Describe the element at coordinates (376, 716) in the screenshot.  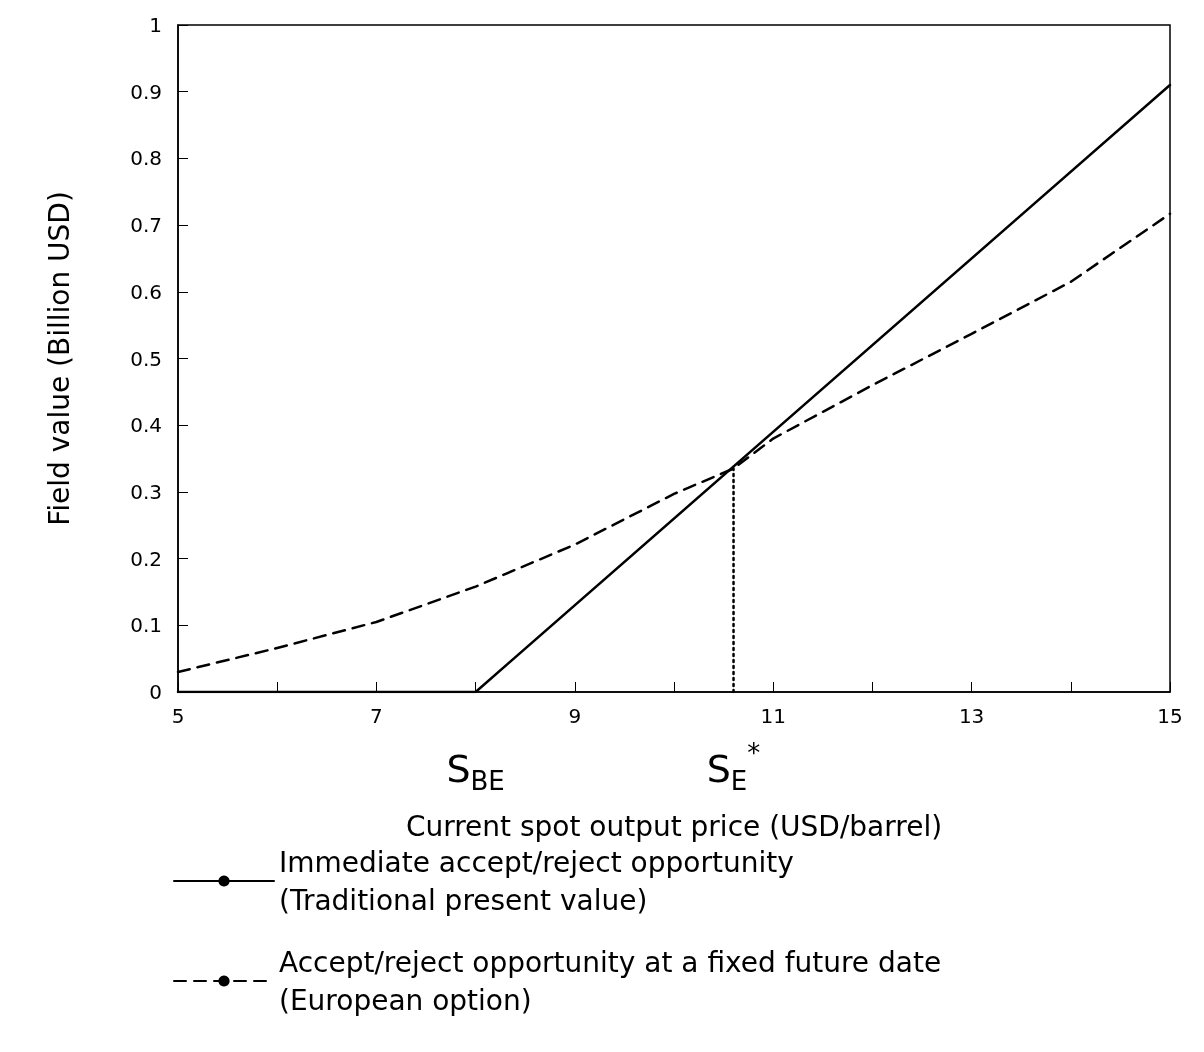
I see `x-tick-label: 7` at that location.